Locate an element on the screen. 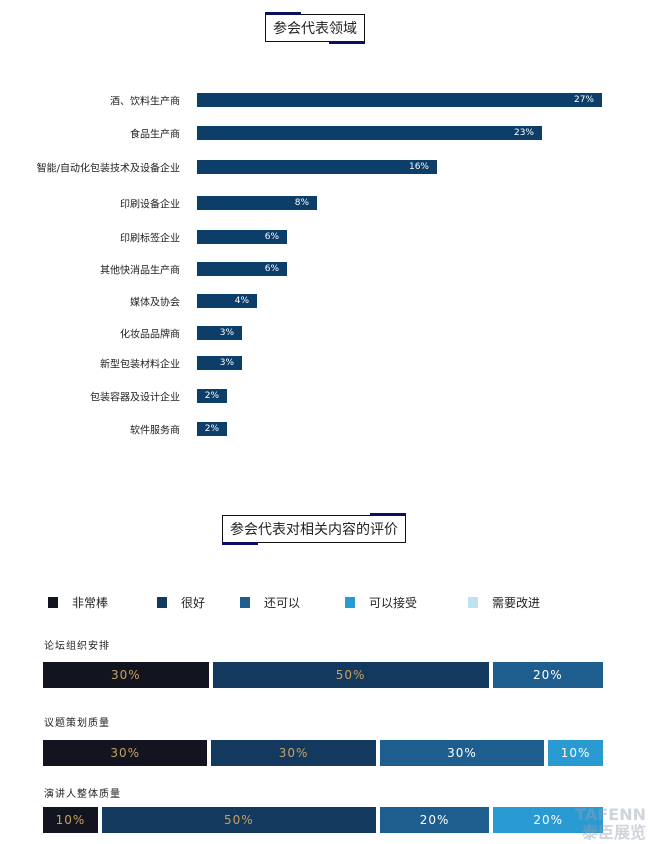 Image resolution: width=650 pixels, height=844 pixels. data-label: 16% is located at coordinates (418, 167).